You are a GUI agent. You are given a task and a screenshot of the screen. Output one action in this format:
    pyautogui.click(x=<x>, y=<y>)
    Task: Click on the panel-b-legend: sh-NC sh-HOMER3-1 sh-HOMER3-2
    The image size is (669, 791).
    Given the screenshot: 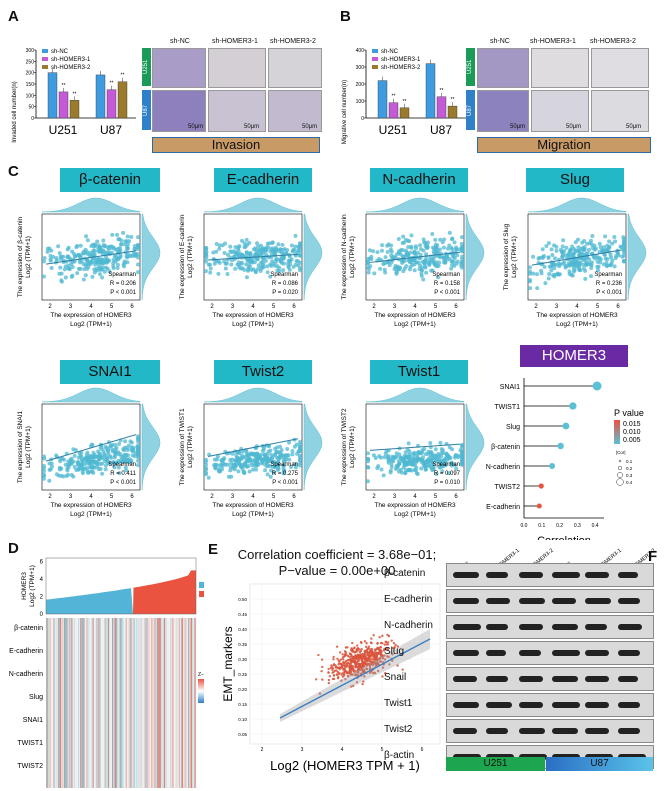 What is the action you would take?
    pyautogui.click(x=396, y=60)
    